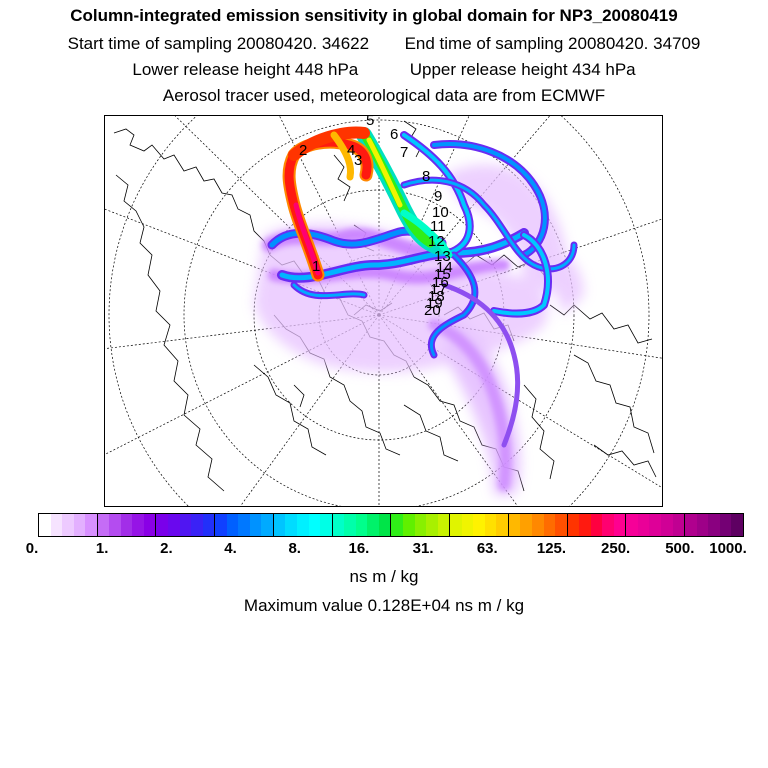  What do you see at coordinates (404, 152) in the screenshot?
I see `traj-label-7: 7` at bounding box center [404, 152].